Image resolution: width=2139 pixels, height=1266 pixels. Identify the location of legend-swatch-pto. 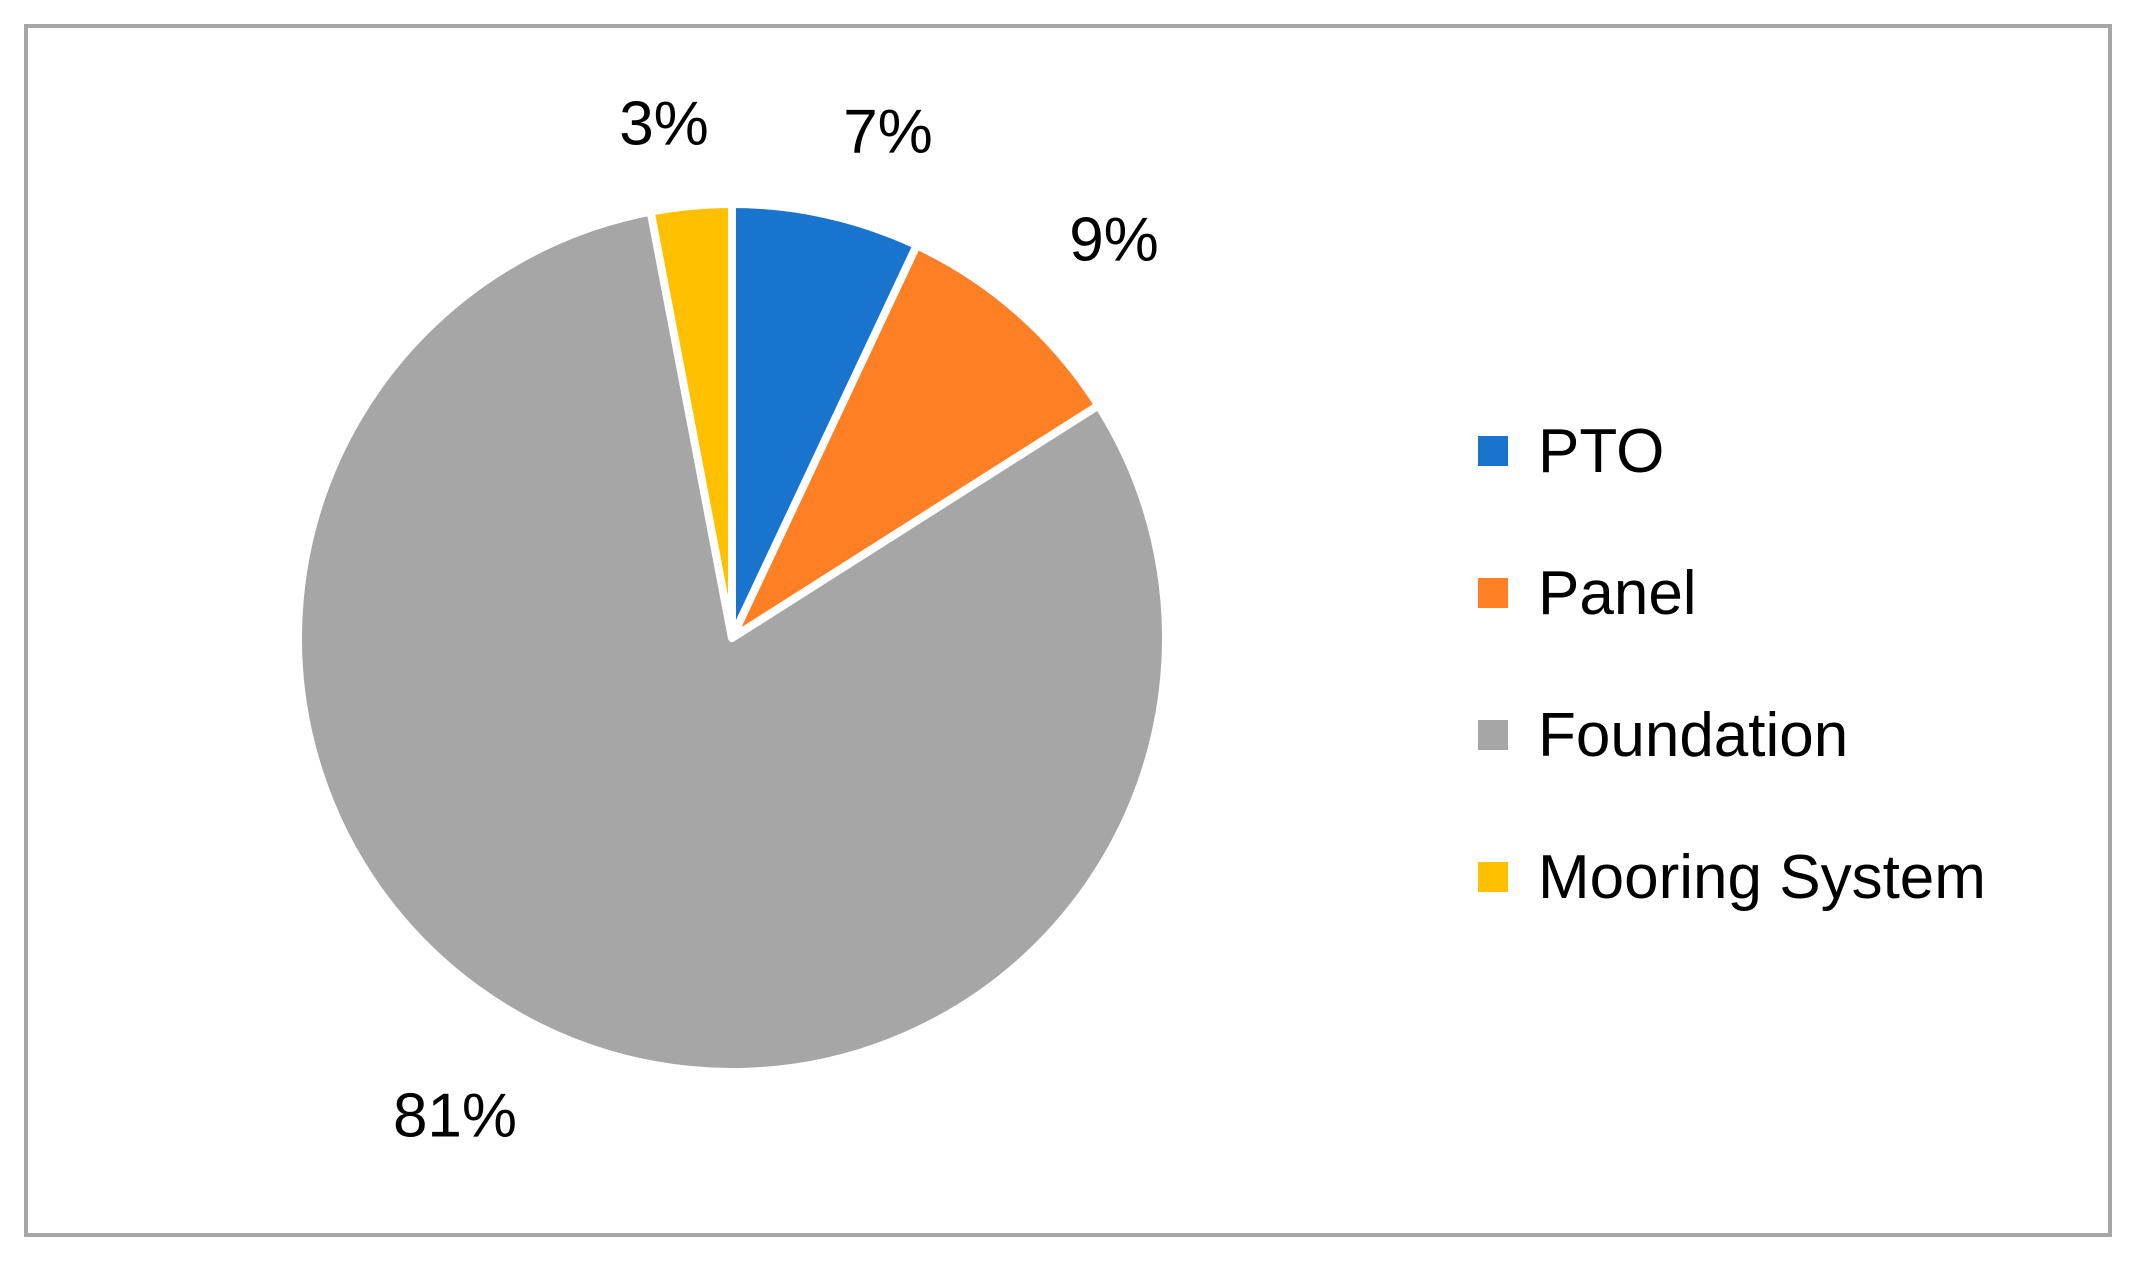
(1493, 451).